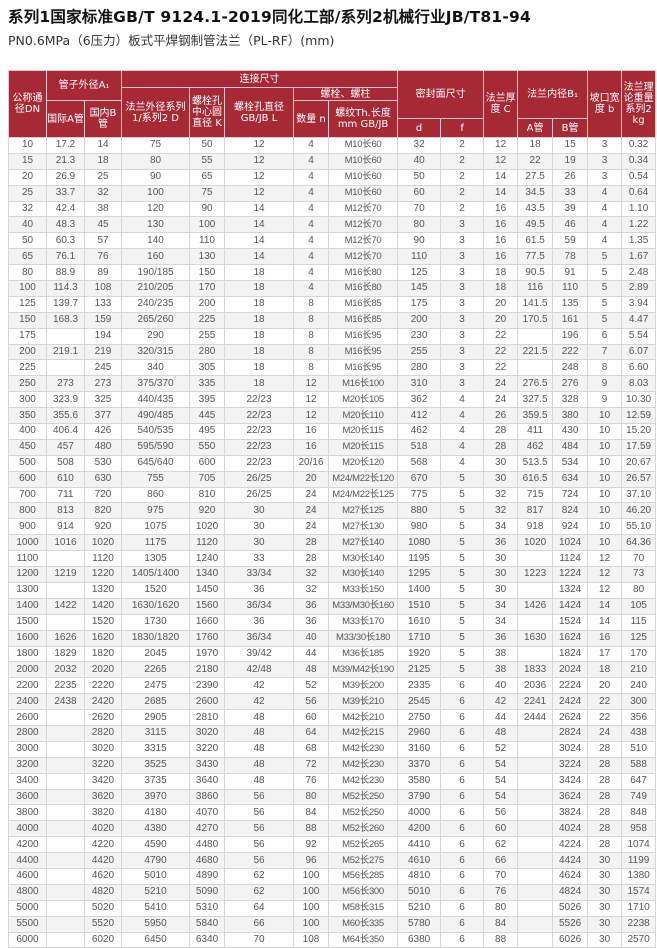 Image resolution: width=657 pixels, height=948 pixels. I want to click on table-row: 15 21.3 18 80 55 12 4 M10长60 40 2 12 22 19 3 0.34, so click(332, 161).